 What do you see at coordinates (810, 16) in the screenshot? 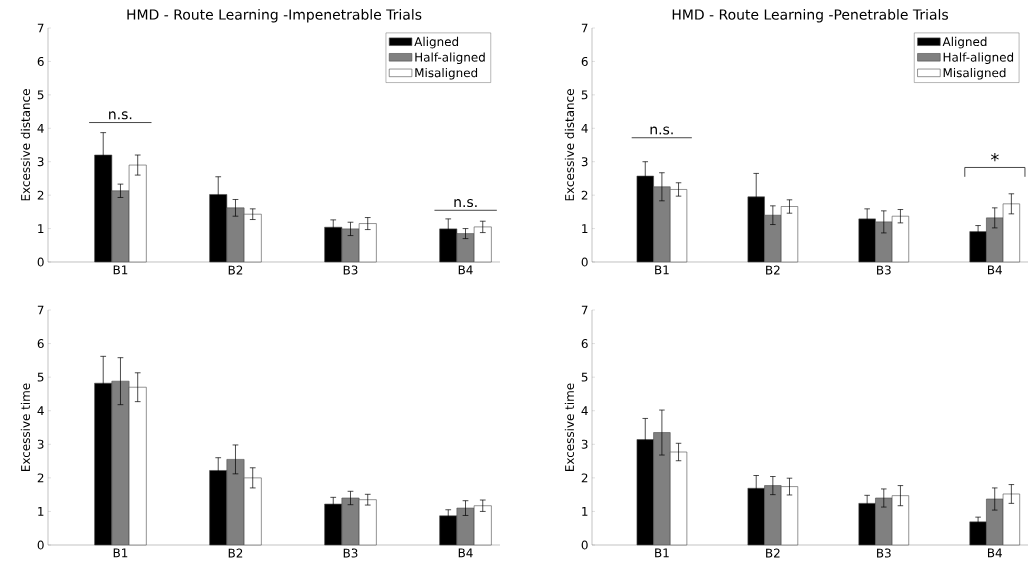
I see `chart-title: HMD - Route Learning -Penetrable Trials` at bounding box center [810, 16].